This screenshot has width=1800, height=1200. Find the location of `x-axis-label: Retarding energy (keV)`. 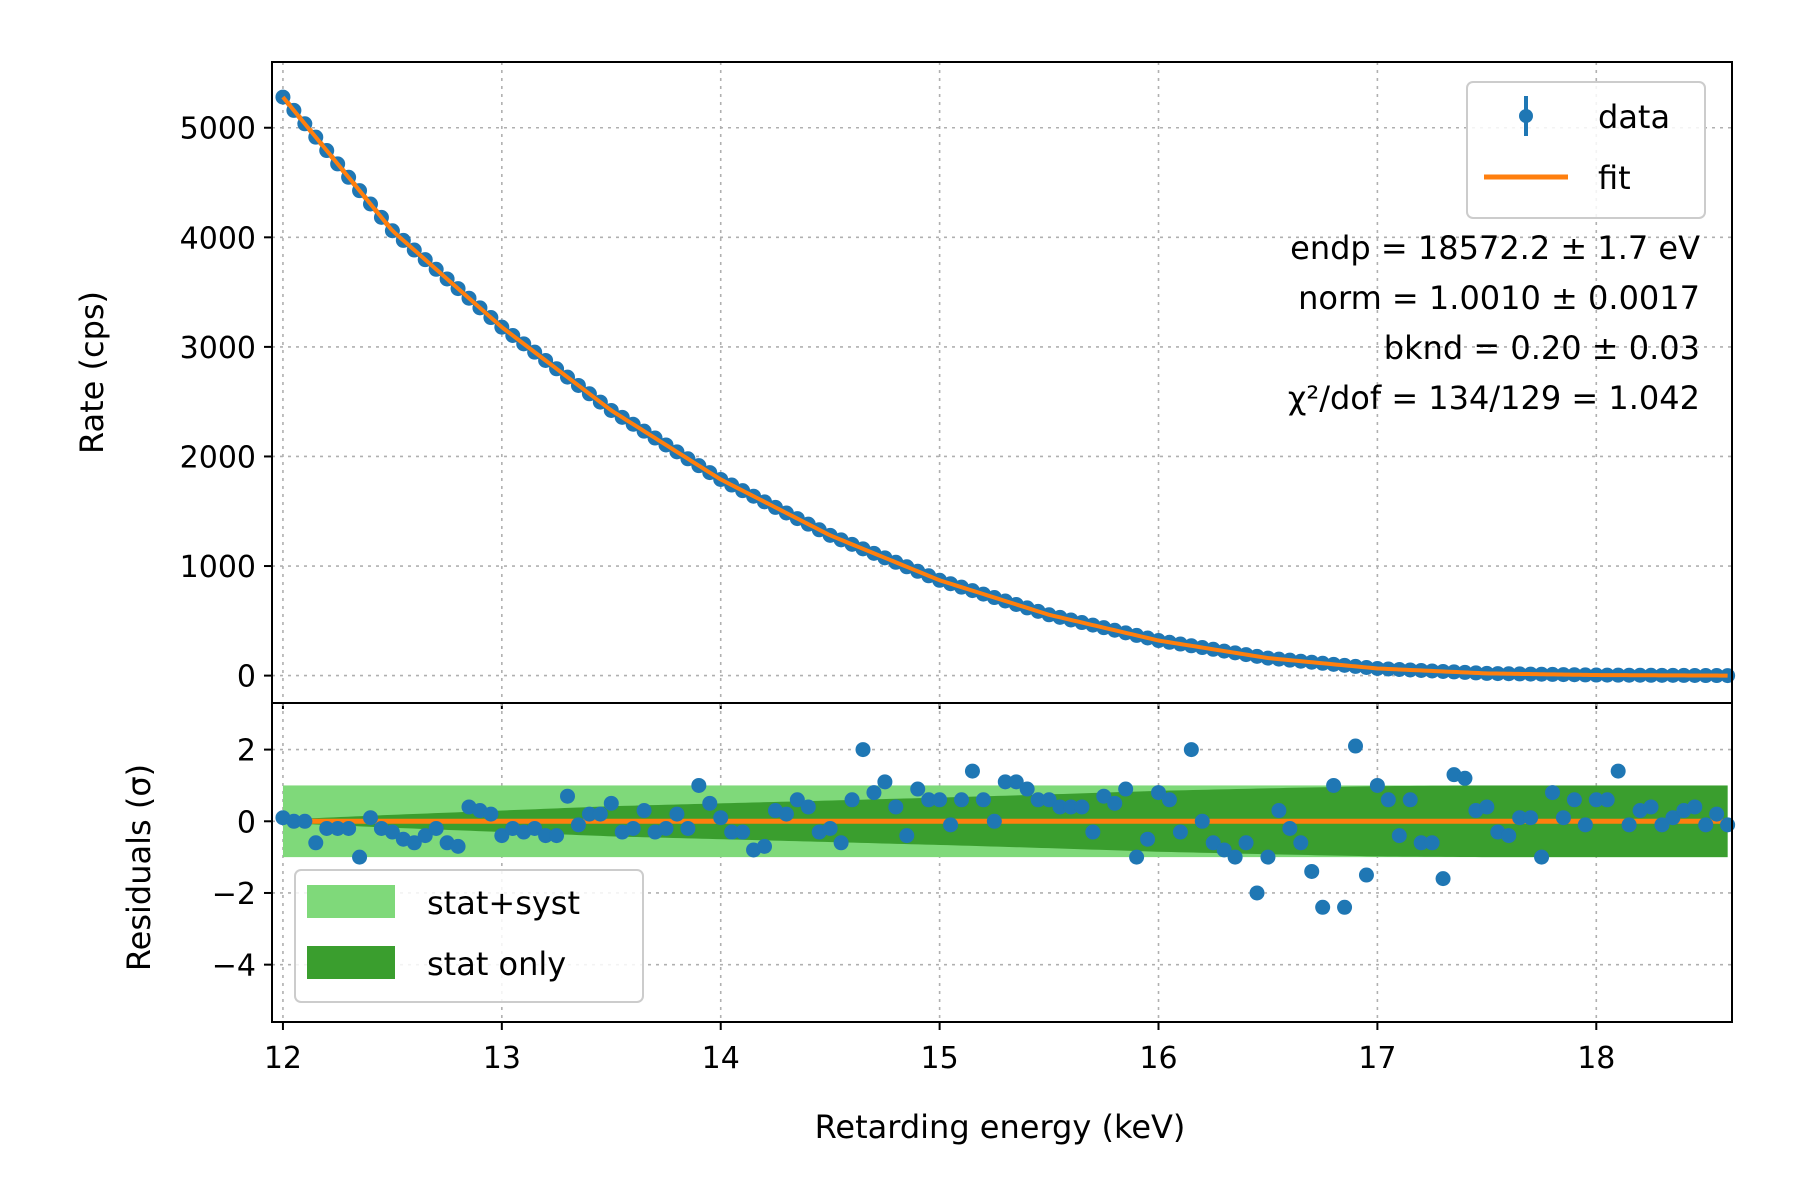

x-axis-label: Retarding energy (keV) is located at coordinates (1000, 1127).